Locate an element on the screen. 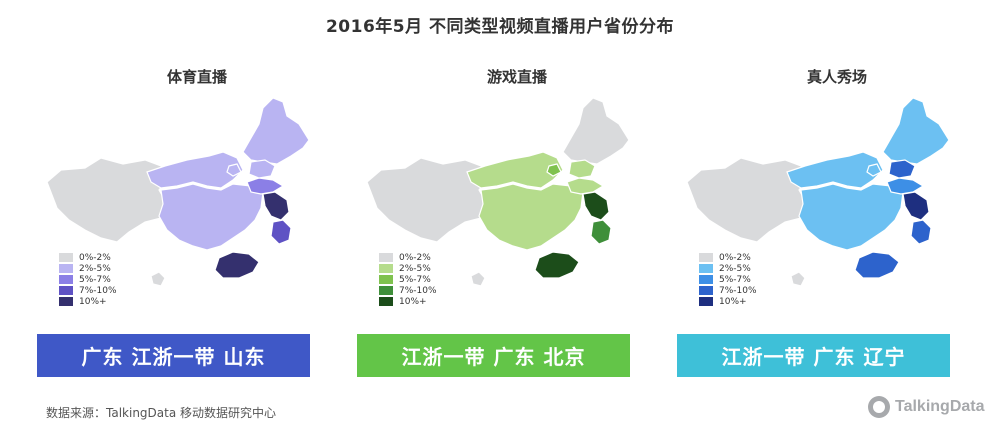 This screenshot has height=432, width=1000. panel-title: 体育直播 is located at coordinates (196, 77).